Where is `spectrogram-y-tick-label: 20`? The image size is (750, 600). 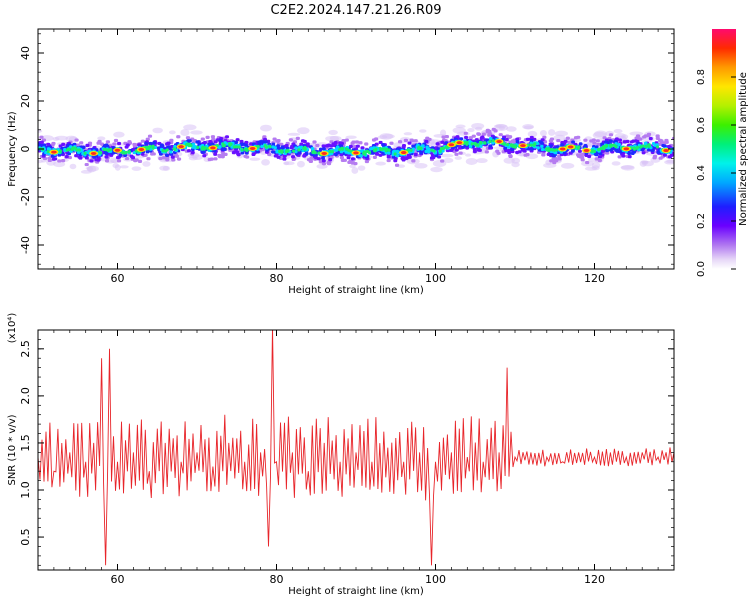
spectrogram-y-tick-label: 20 is located at coordinates (25, 101).